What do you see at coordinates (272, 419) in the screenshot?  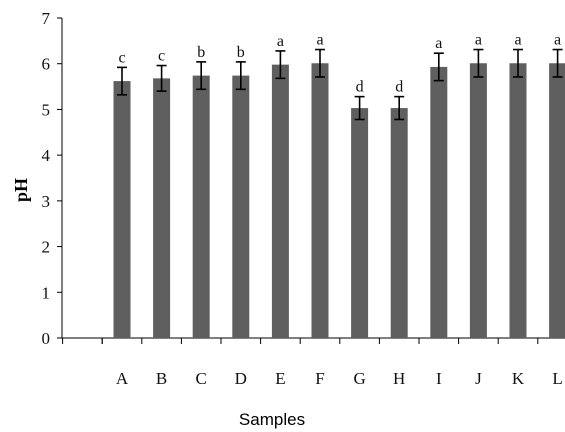 I see `x-axis-title: Samples` at bounding box center [272, 419].